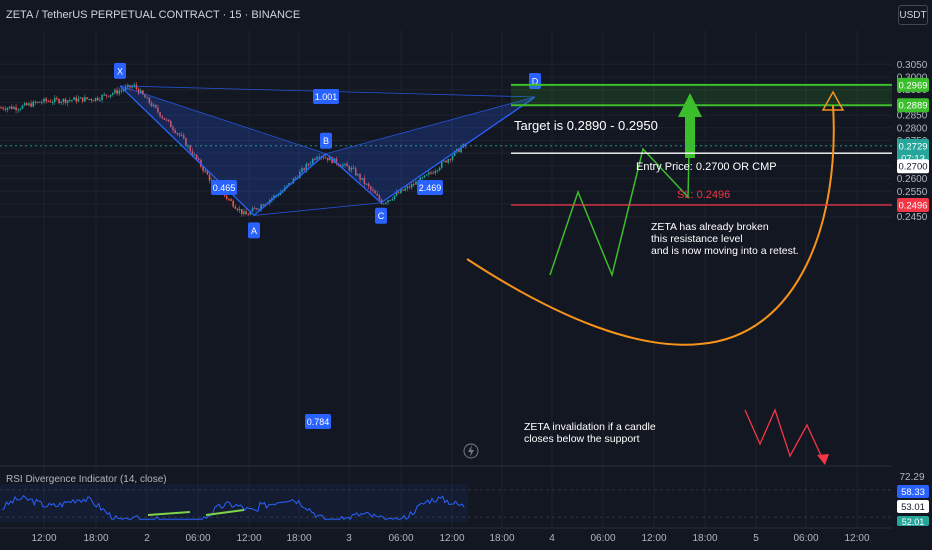 This screenshot has height=550, width=932. What do you see at coordinates (254, 231) in the screenshot?
I see `pattern-point-label: A` at bounding box center [254, 231].